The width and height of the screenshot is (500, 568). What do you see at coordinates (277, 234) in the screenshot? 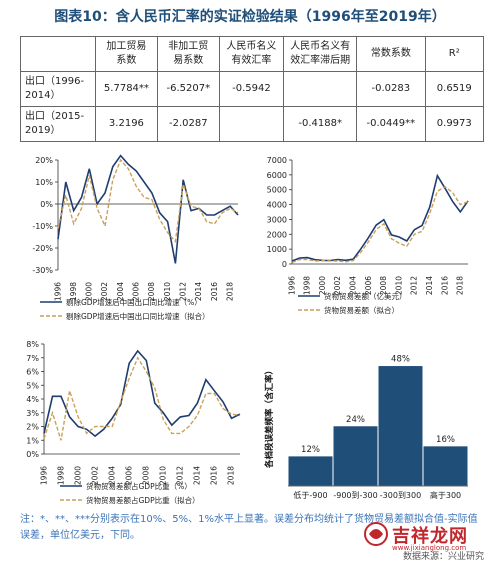
I see `y-tick-label: 2000` at bounding box center [277, 234].